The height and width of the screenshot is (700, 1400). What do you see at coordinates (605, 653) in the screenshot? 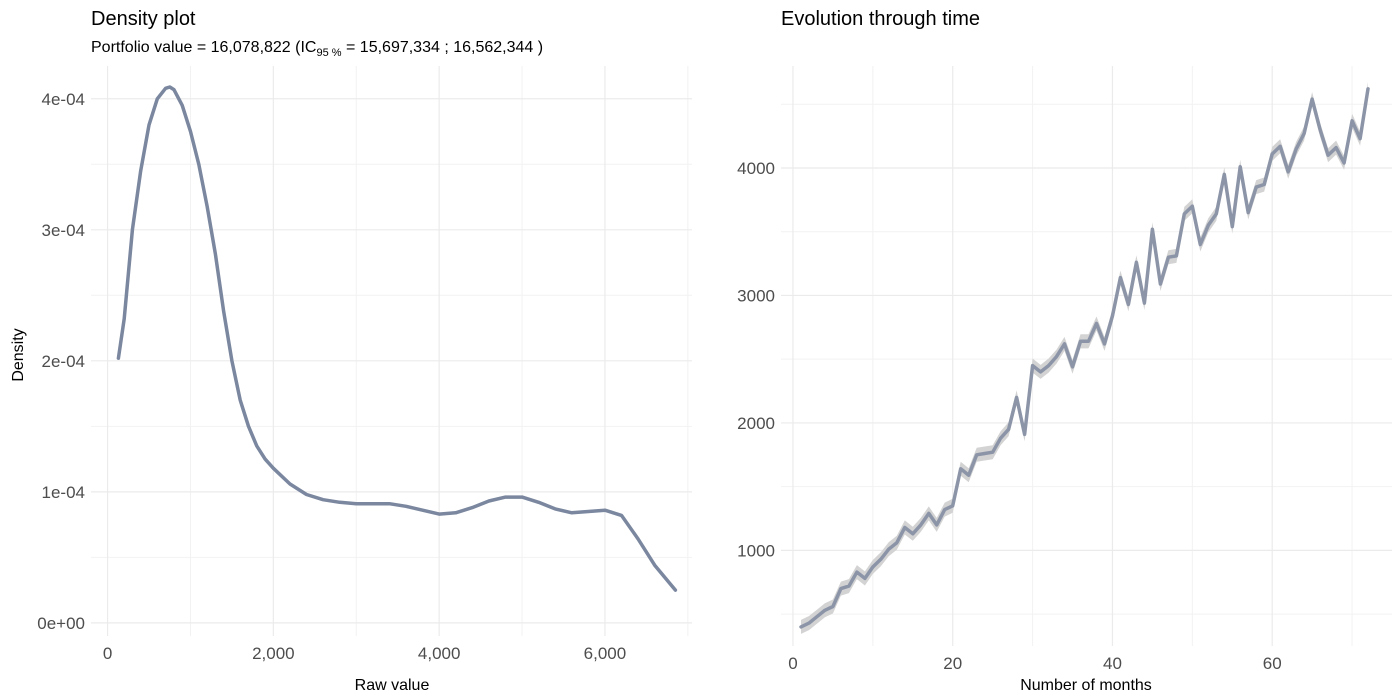
I see `x-tick-label: 6,000` at bounding box center [605, 653].